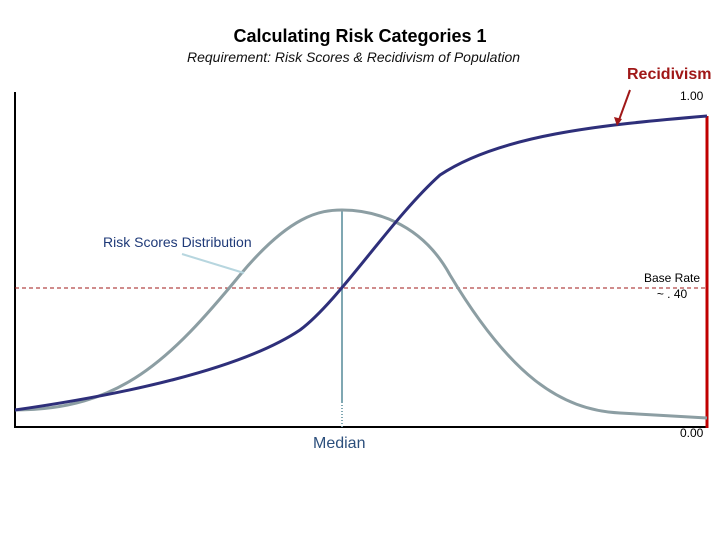 Image resolution: width=720 pixels, height=540 pixels. What do you see at coordinates (177, 242) in the screenshot?
I see `distribution-label: Risk Scores Distribution` at bounding box center [177, 242].